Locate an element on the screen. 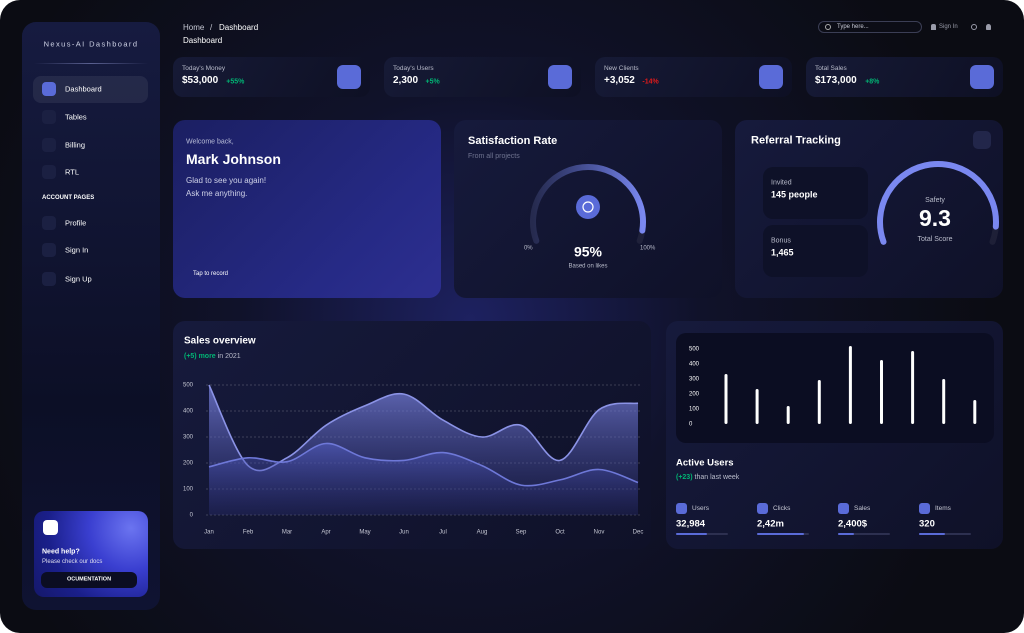 Image resolution: width=1024 pixels, height=633 pixels. card-subtitle: than last week is located at coordinates (717, 477).